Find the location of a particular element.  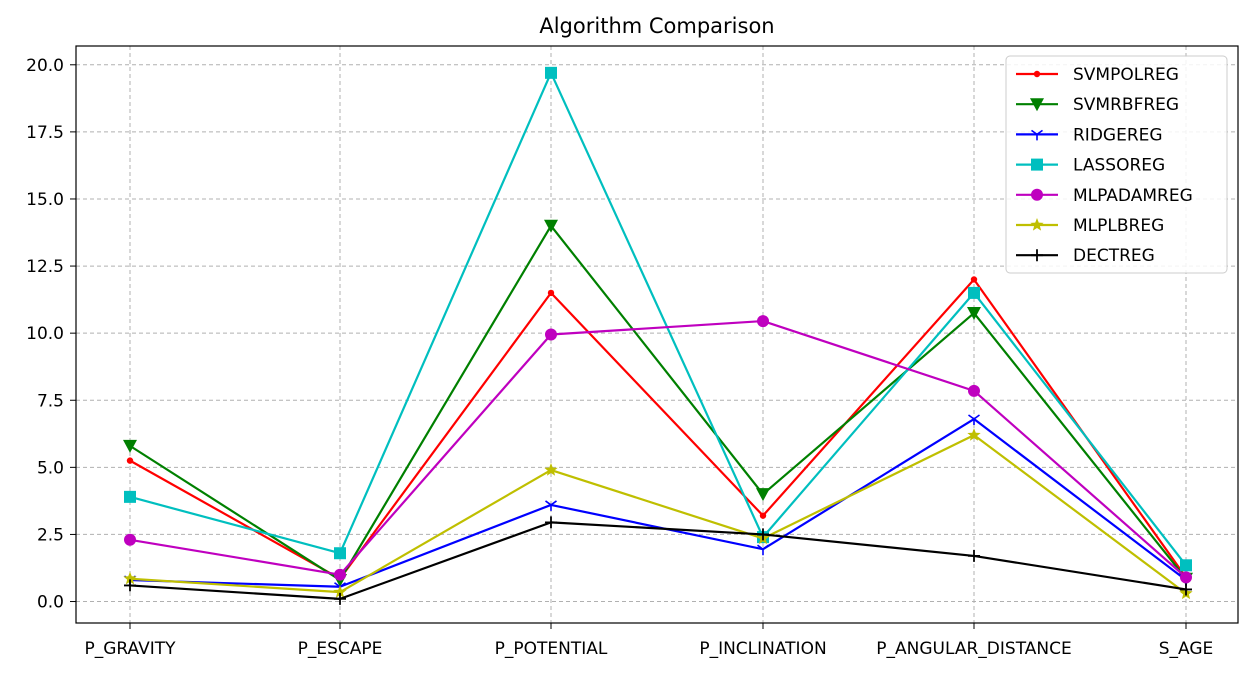

series-line is located at coordinates (658, 560).